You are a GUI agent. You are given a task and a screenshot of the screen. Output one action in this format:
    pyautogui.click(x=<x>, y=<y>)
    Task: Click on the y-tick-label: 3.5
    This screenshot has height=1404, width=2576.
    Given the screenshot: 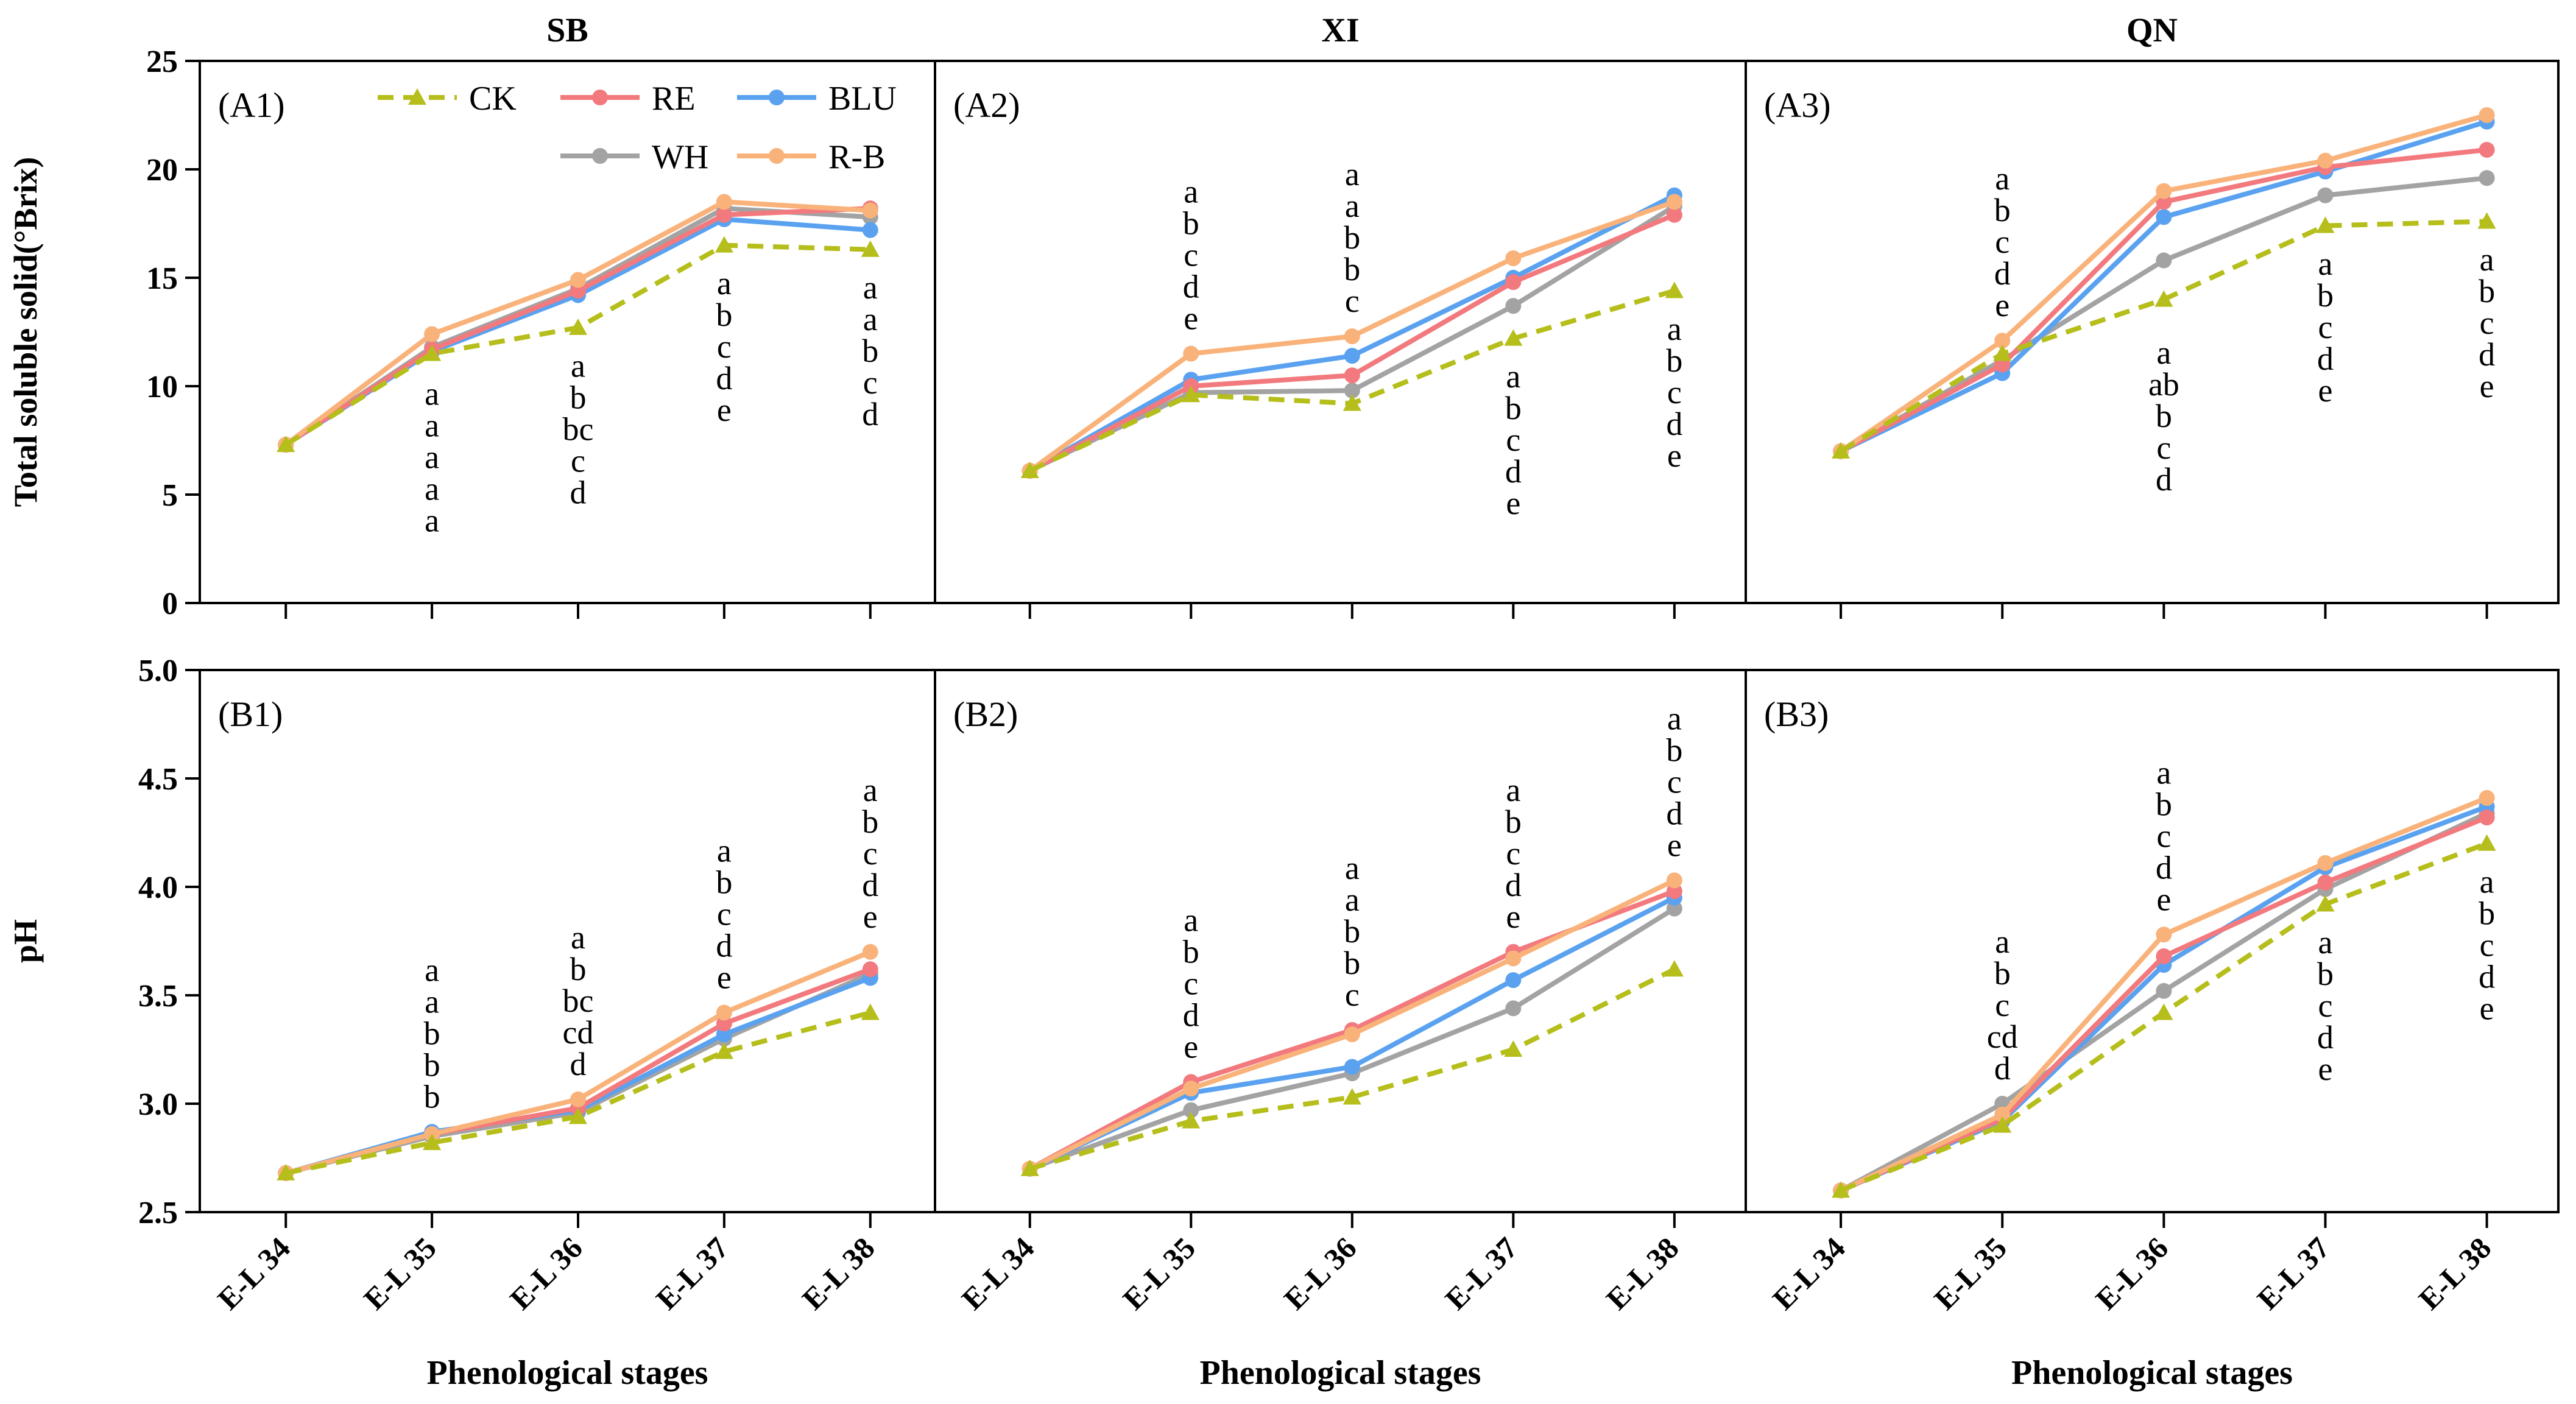 What is the action you would take?
    pyautogui.click(x=158, y=997)
    